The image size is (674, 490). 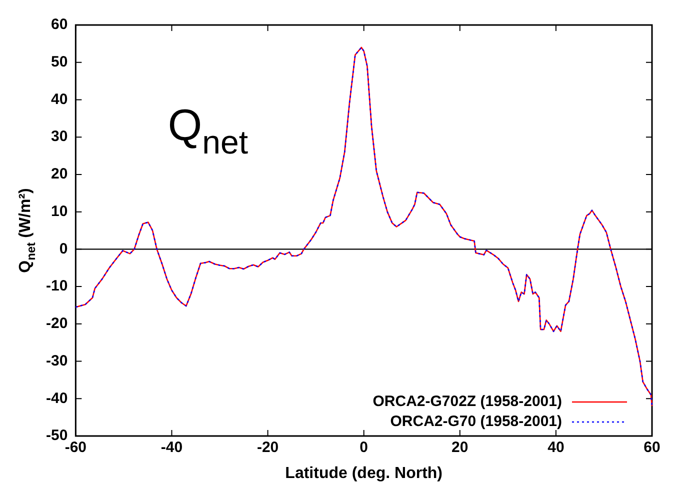 I want to click on y-tick-label: -40, so click(x=57, y=398).